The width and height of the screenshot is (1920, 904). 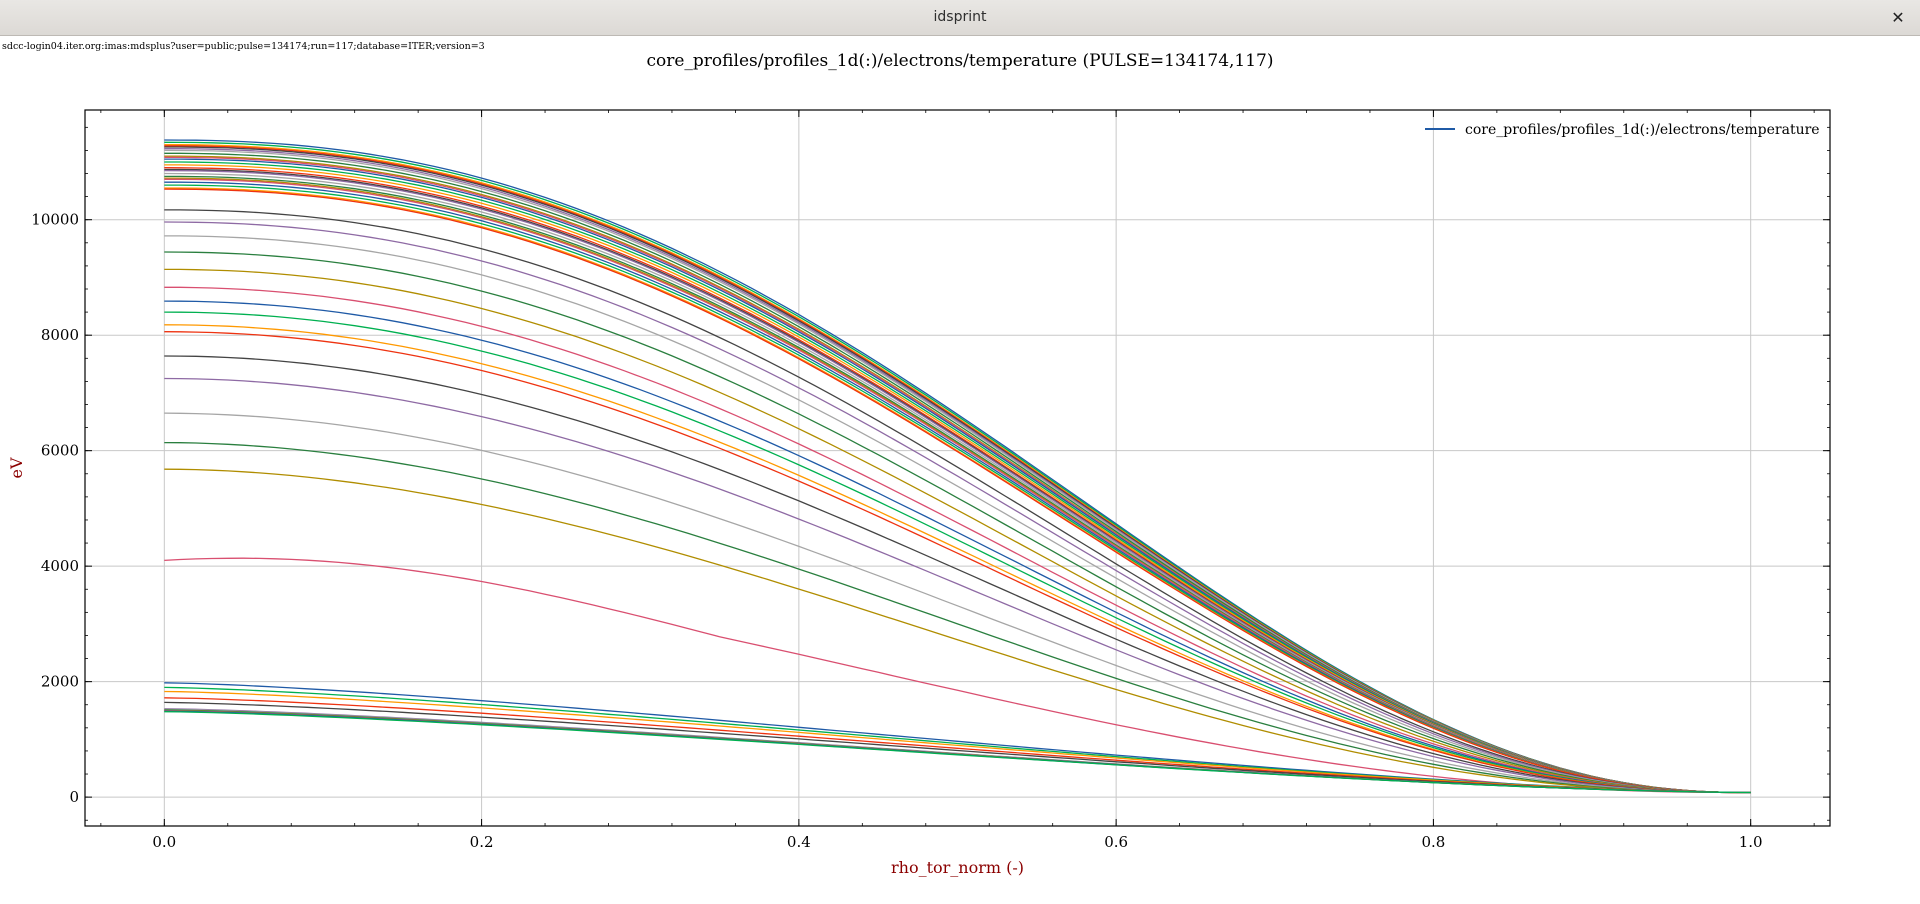 I want to click on y-tick-label: 10000, so click(x=55, y=220).